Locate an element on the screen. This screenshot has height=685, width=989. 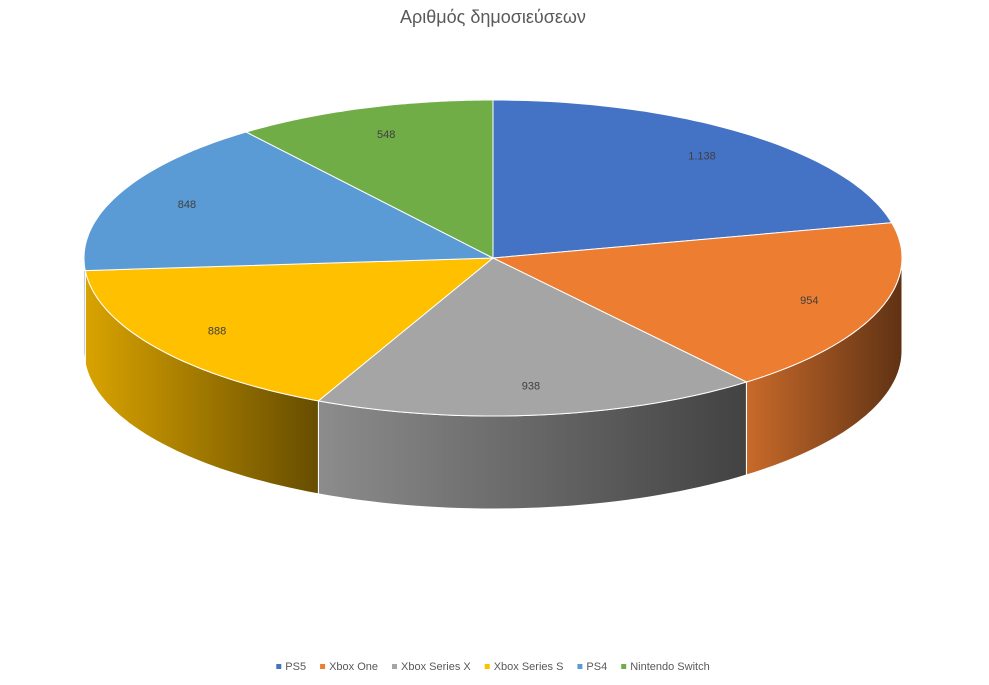
legend-label: Xbox Series X is located at coordinates (436, 667).